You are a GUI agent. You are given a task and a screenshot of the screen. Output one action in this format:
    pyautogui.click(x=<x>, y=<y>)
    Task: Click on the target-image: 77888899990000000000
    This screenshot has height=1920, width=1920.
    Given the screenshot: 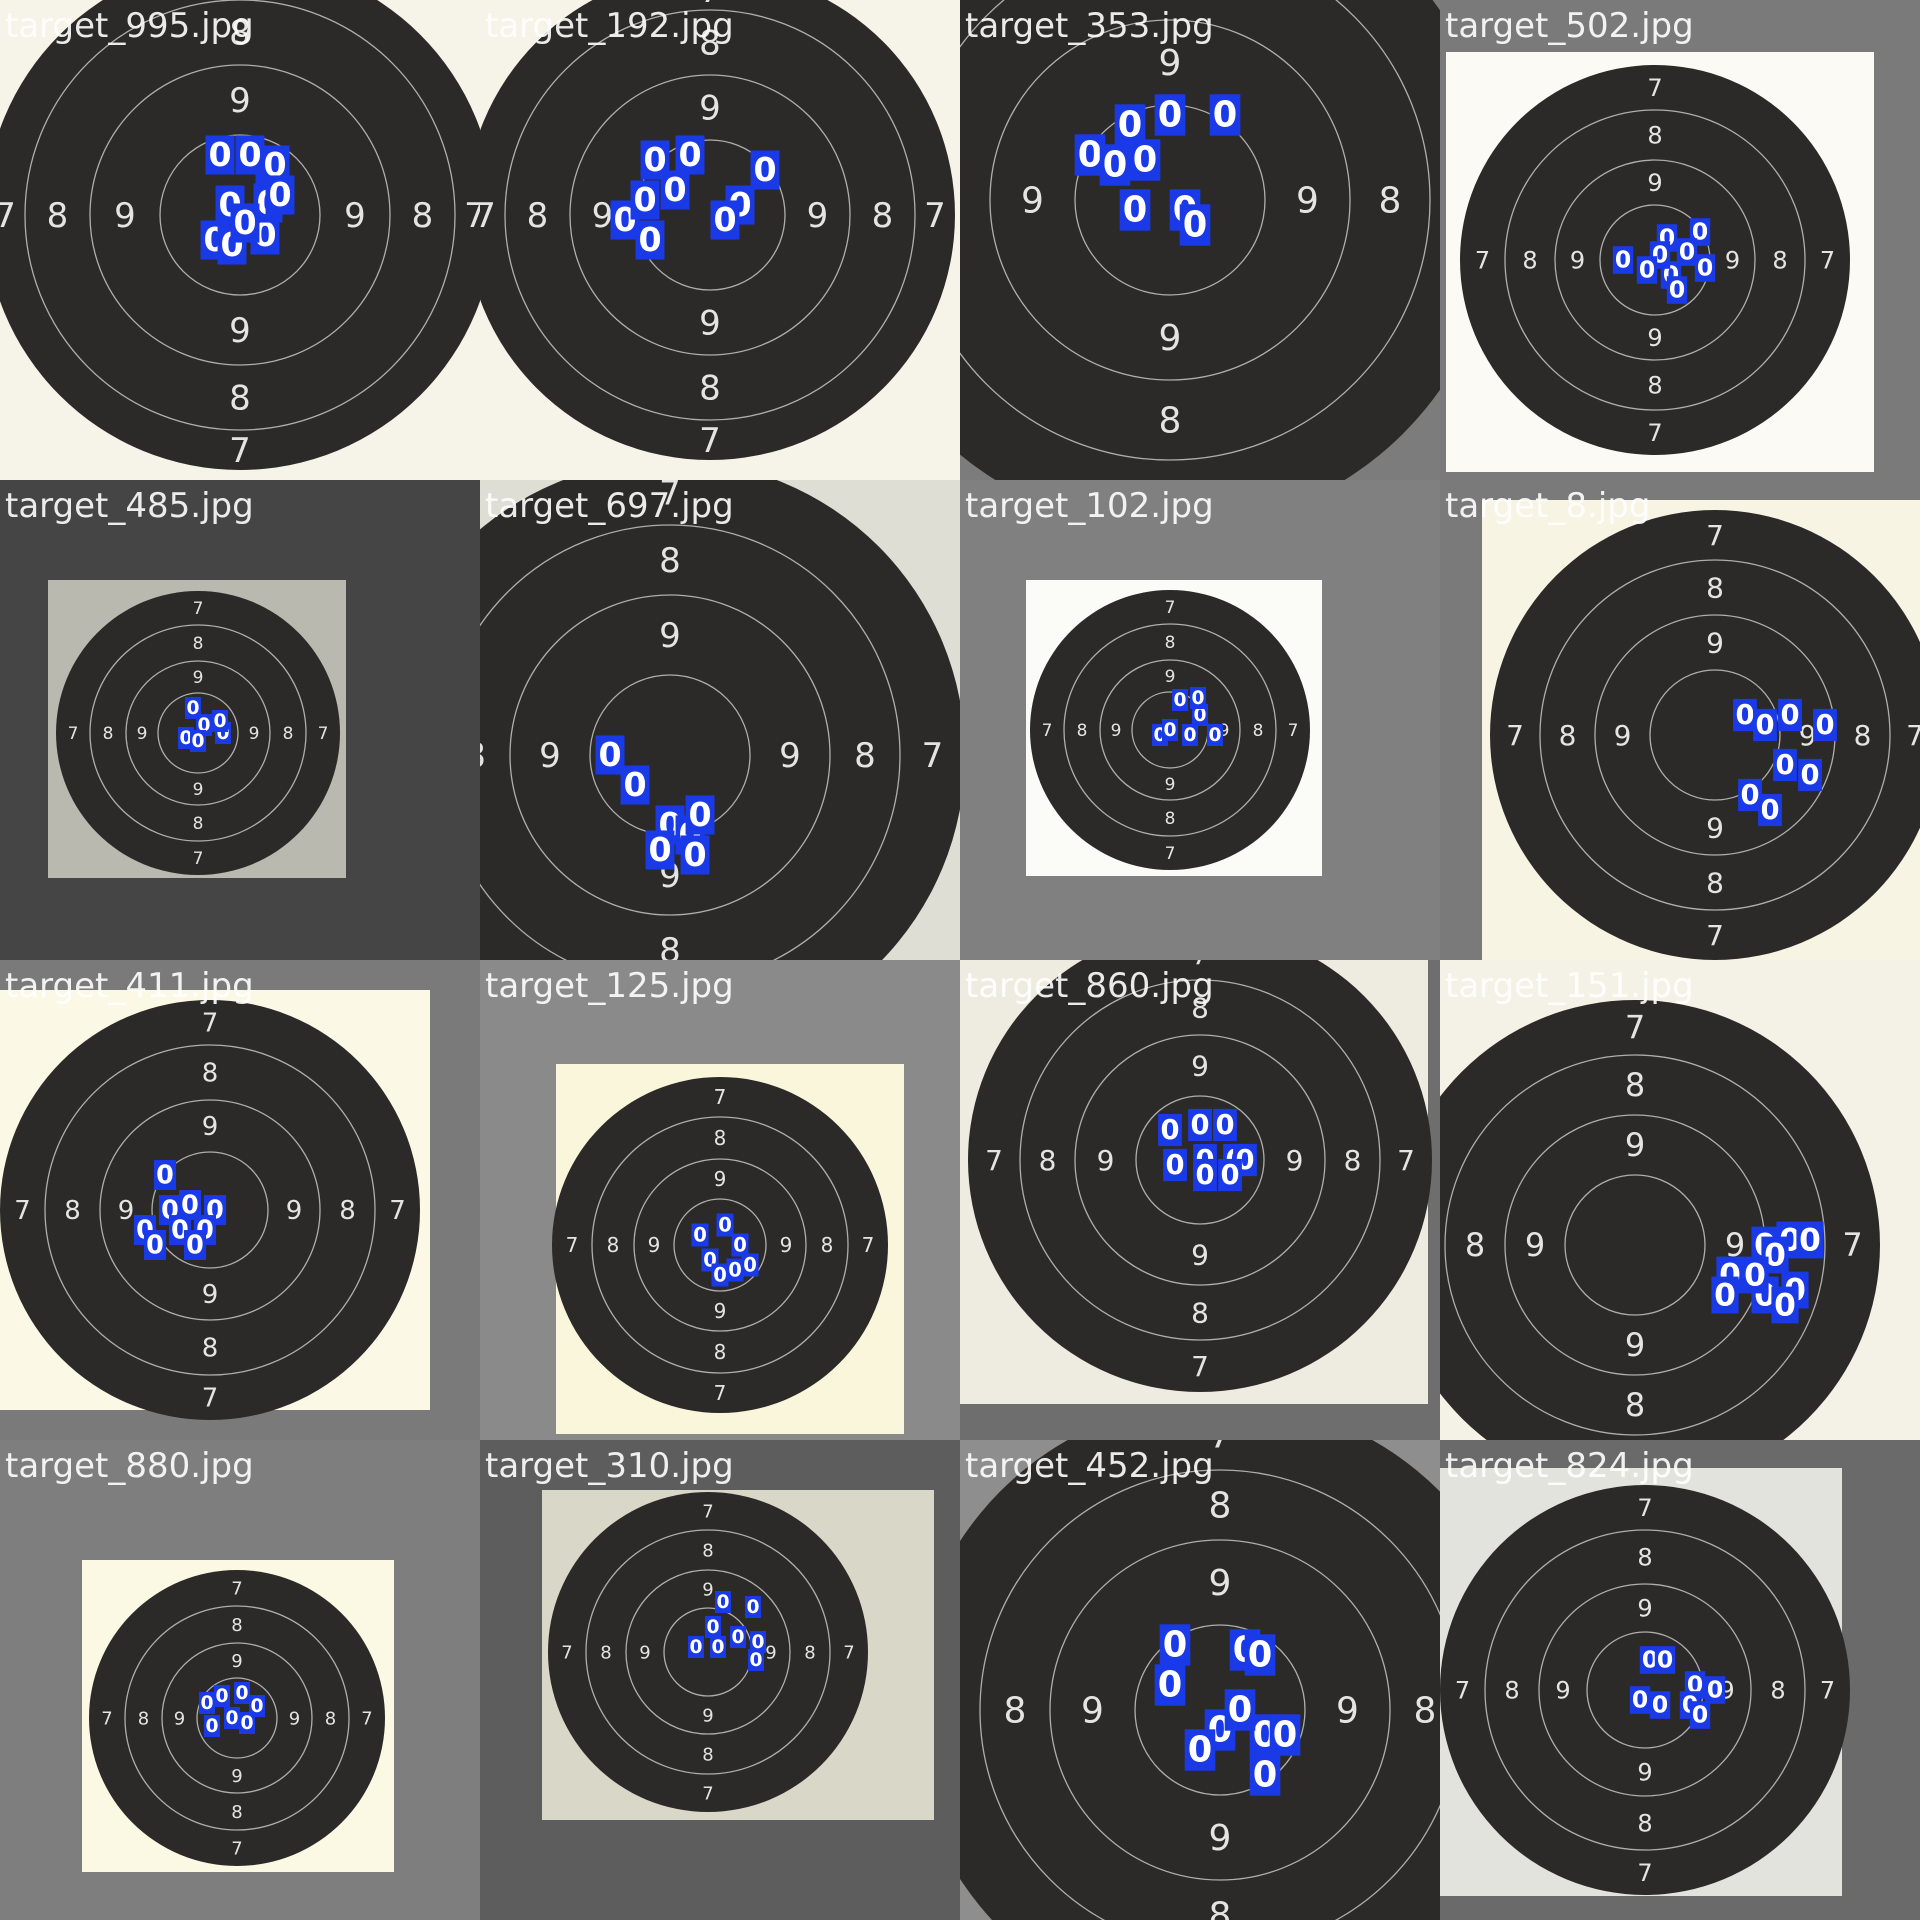 What is the action you would take?
    pyautogui.click(x=1680, y=1200)
    